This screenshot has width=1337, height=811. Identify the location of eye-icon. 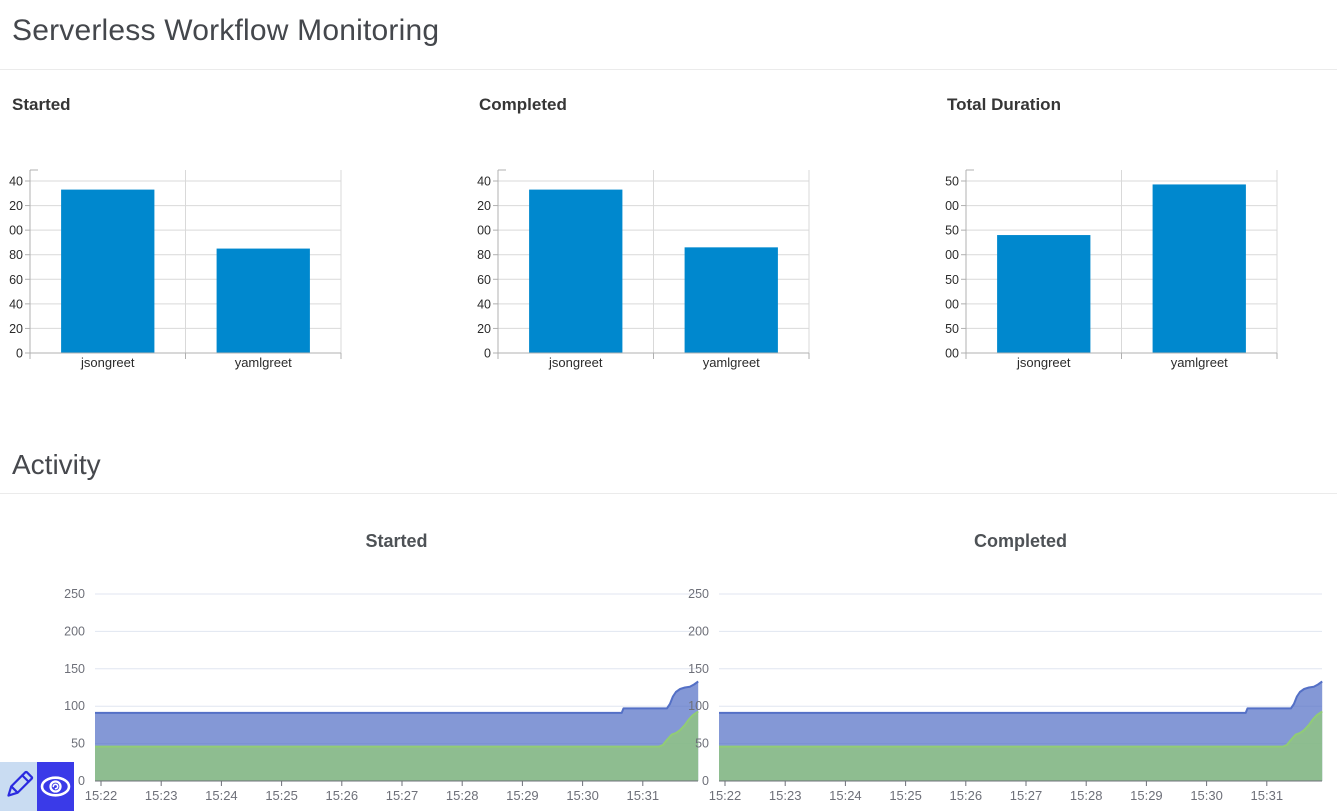
(55, 786).